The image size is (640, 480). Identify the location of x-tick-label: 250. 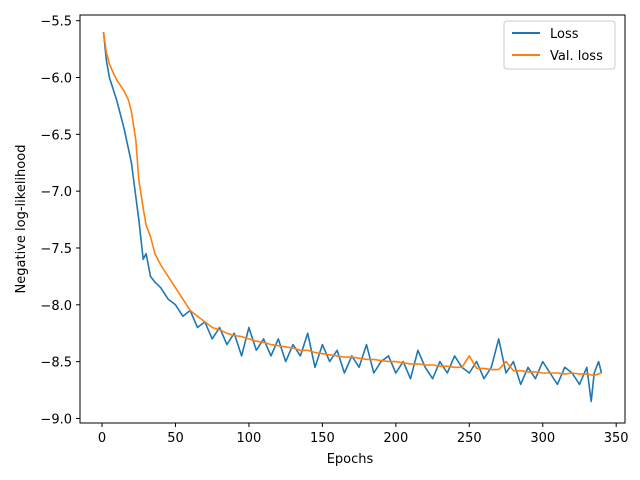
(469, 438).